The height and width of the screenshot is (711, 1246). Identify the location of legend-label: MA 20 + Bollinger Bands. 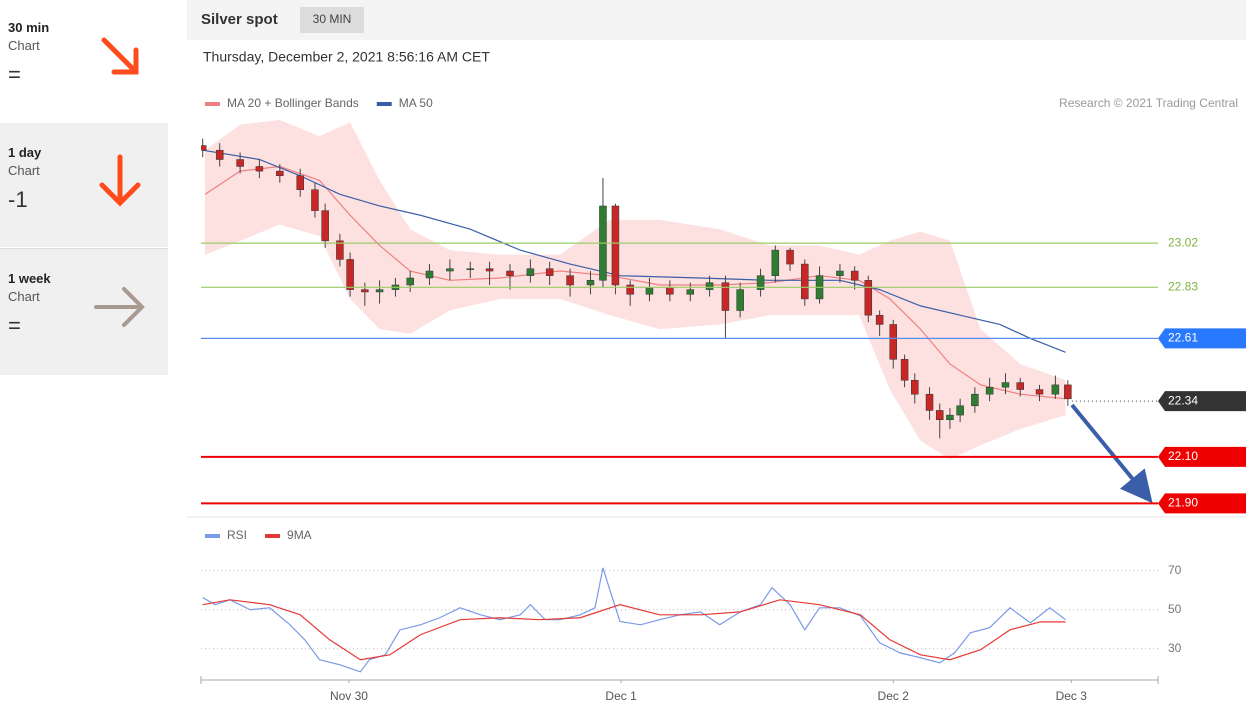
(293, 103).